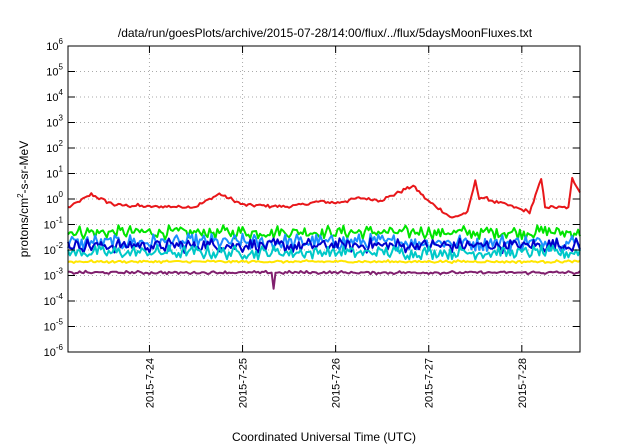  I want to click on y-tick-label: 10², so click(54, 147).